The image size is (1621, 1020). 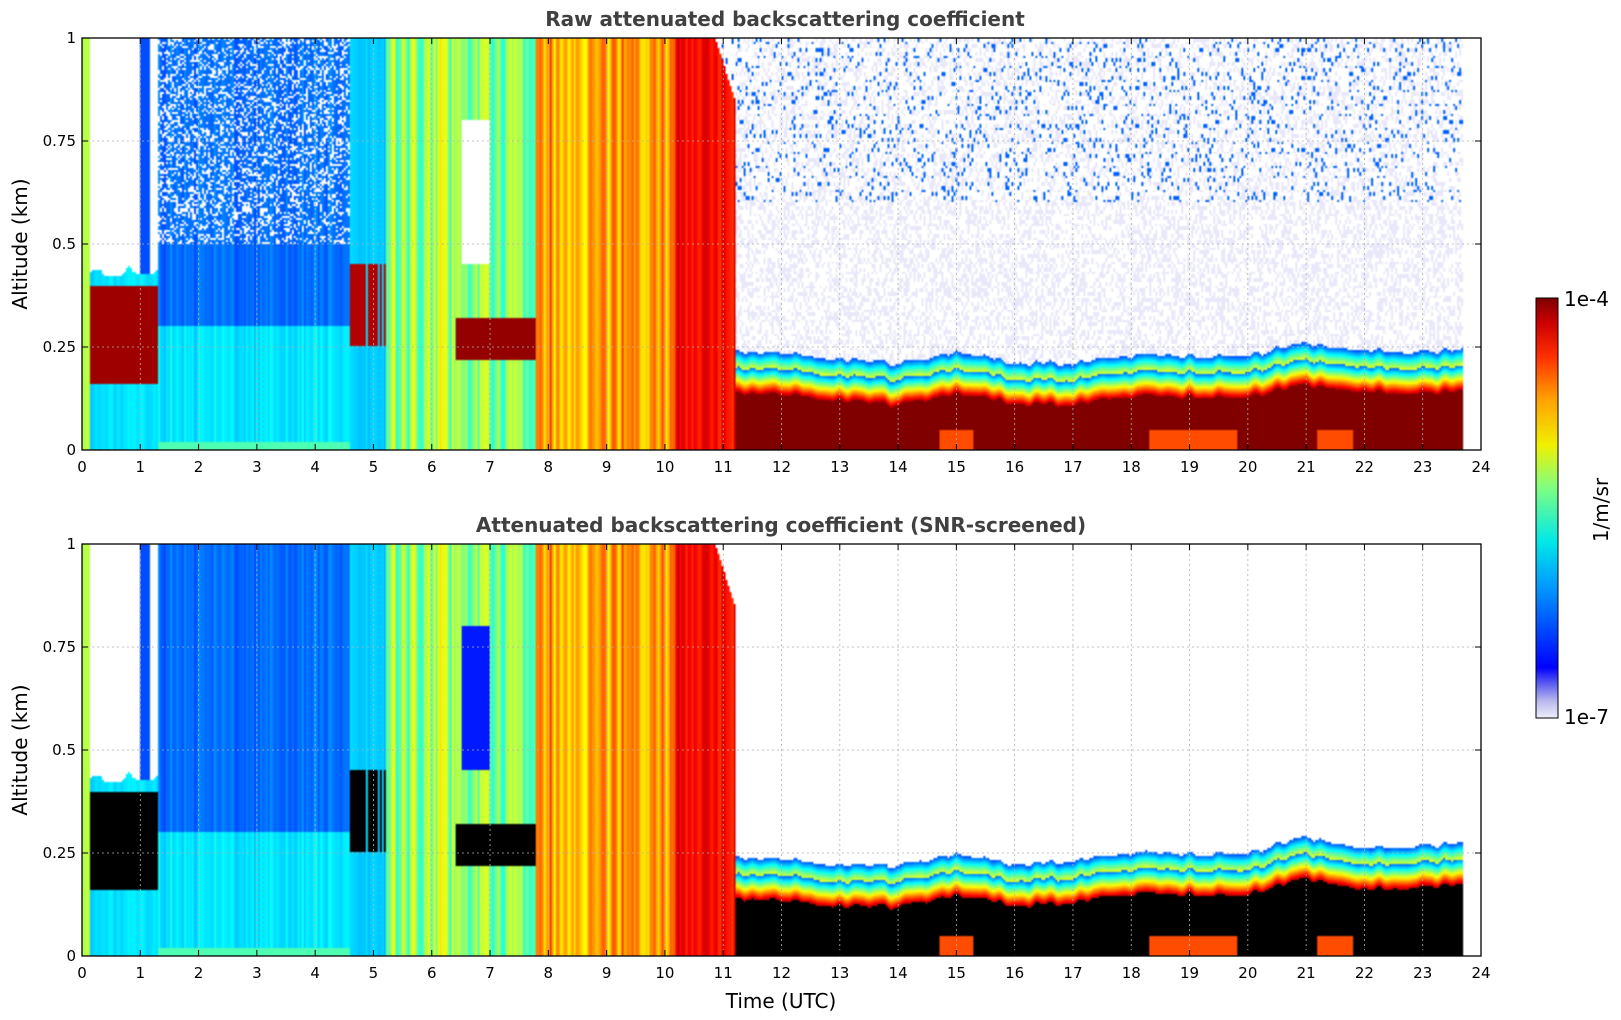 What do you see at coordinates (1586, 717) in the screenshot?
I see `colorbar-min-label: 1e-7` at bounding box center [1586, 717].